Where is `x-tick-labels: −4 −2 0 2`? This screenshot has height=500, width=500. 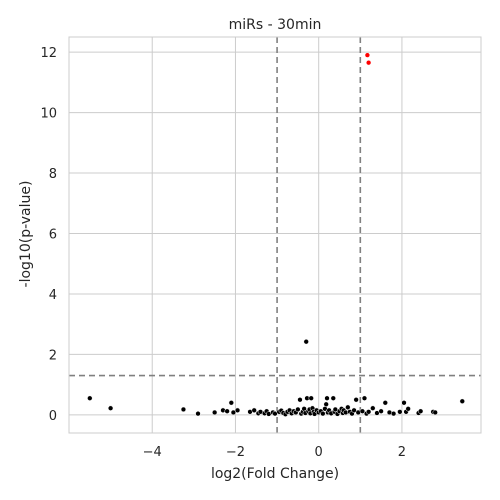
x-tick-labels: −4 −2 0 2 is located at coordinates (274, 452).